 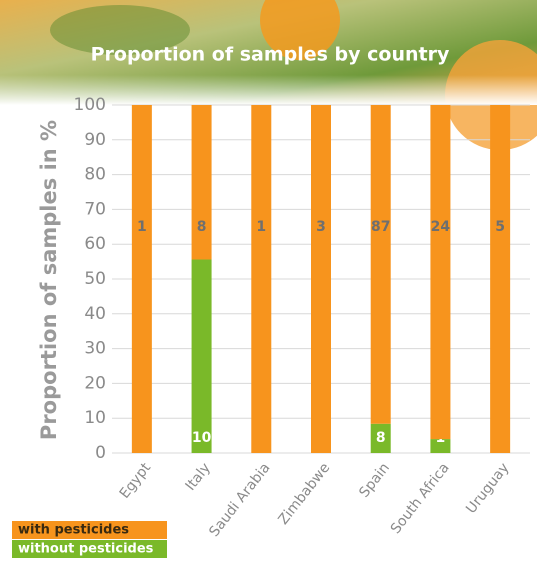 What do you see at coordinates (95, 383) in the screenshot?
I see `y-tick-label: 20` at bounding box center [95, 383].